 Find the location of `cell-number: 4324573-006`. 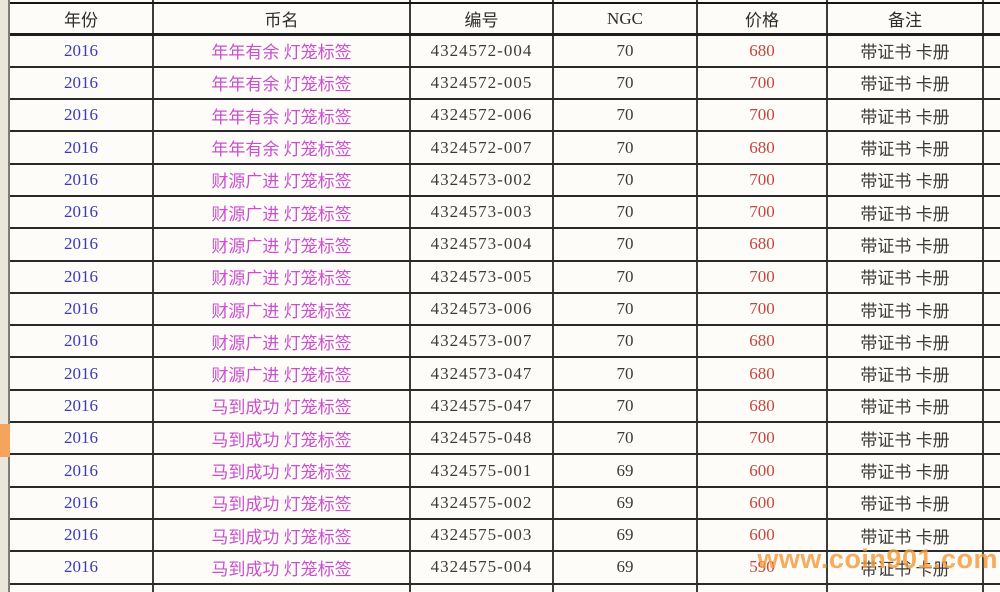

cell-number: 4324573-006 is located at coordinates (481, 309).